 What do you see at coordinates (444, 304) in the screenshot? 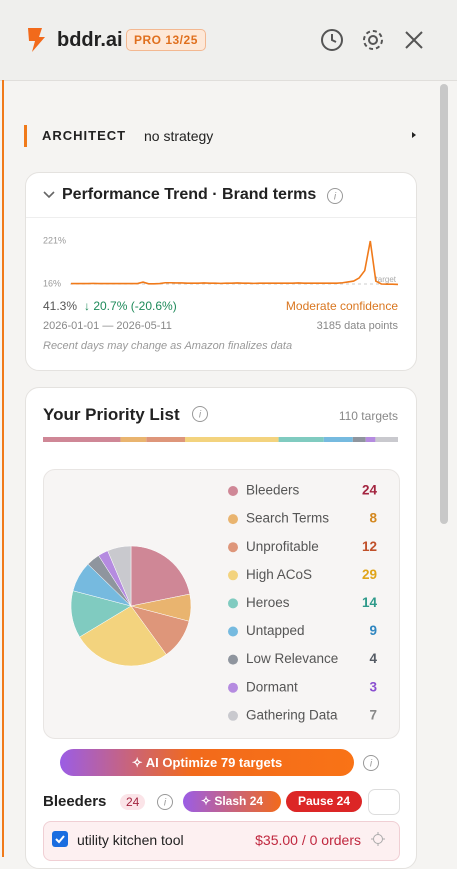
I see `scrollbar` at bounding box center [444, 304].